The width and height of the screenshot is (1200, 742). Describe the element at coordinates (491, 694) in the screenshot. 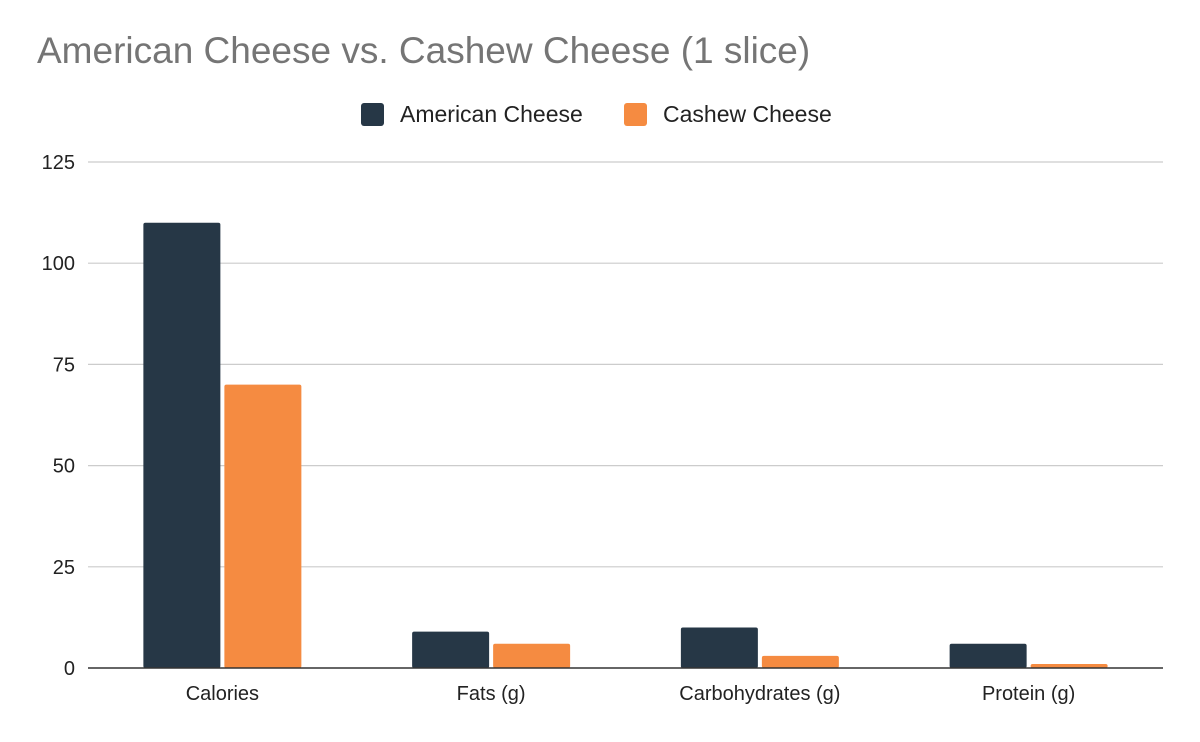

I see `x-tick-label-1: Fats (g)` at that location.